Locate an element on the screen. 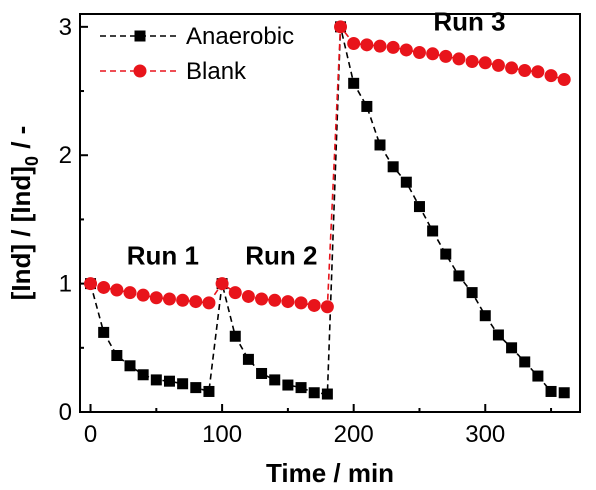  legend-label: Anaerobic is located at coordinates (240, 36).